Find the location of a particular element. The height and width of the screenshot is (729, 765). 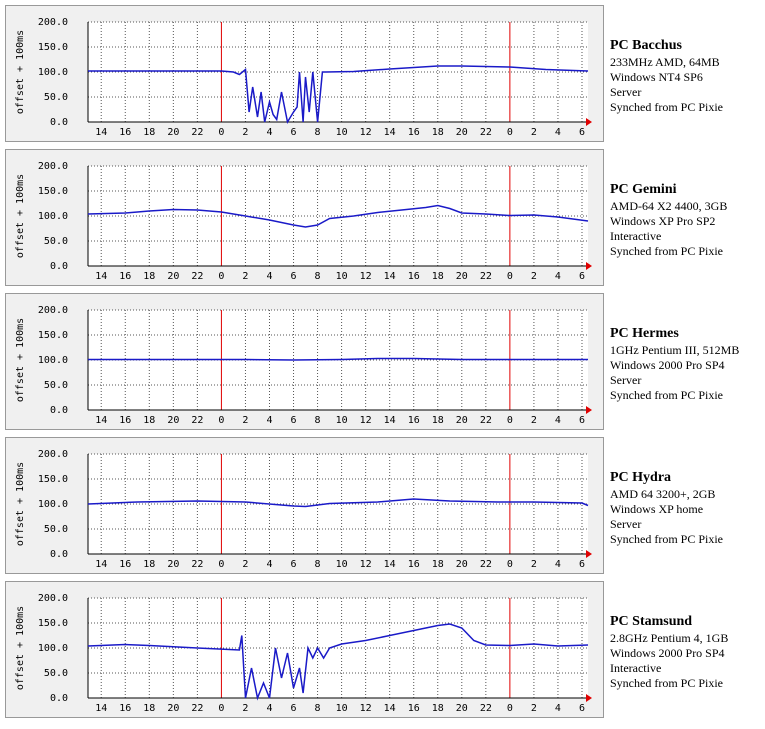

host-title: PC Hydra is located at coordinates (640, 477).